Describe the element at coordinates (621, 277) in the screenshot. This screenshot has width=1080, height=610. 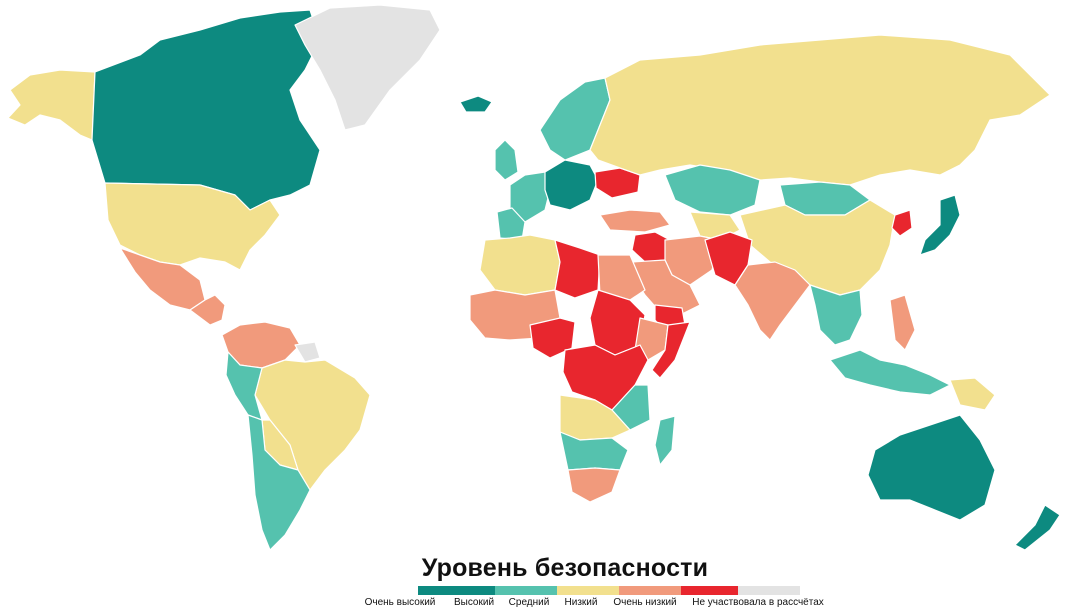
I see `egypt` at that location.